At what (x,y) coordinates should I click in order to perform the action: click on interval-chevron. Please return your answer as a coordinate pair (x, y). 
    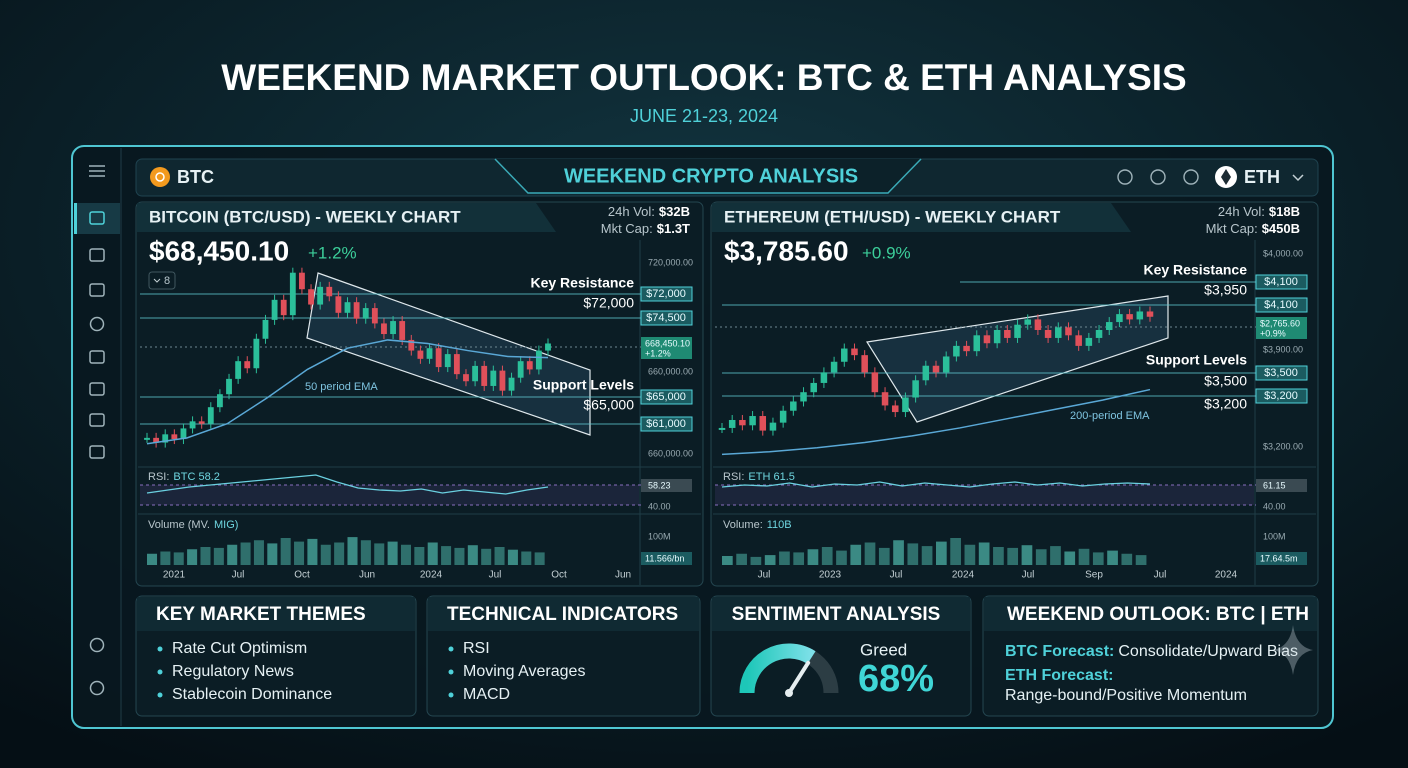
    Looking at the image, I should click on (157, 280).